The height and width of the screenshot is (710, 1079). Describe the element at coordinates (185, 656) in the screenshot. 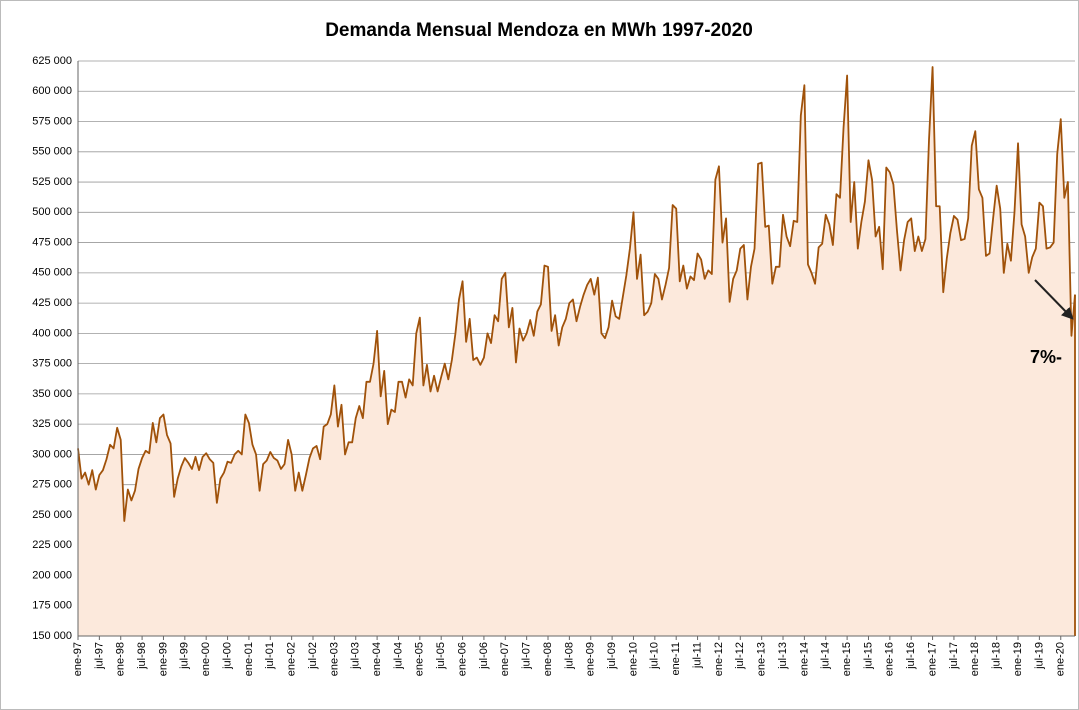

I see `x-tick-label: jul-99` at that location.